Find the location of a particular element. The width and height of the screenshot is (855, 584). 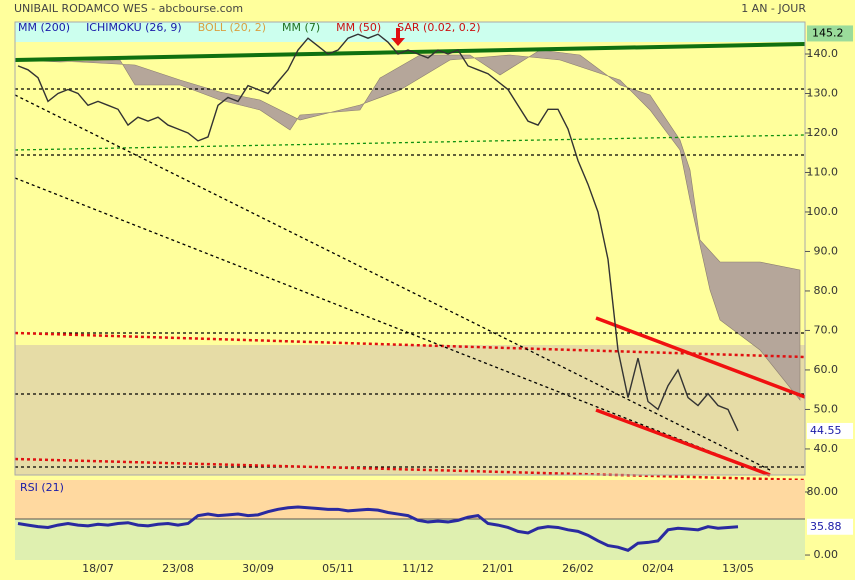

period: 1 AN - JOUR is located at coordinates (773, 8).